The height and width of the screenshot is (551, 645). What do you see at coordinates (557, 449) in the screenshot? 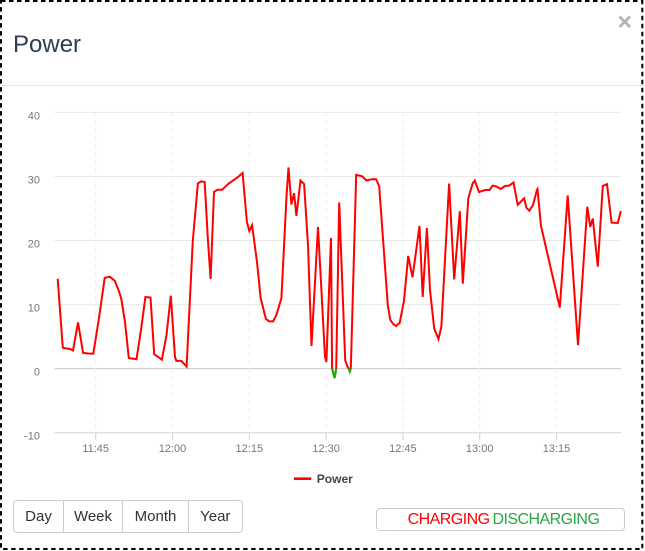
I see `svg-text: 13:15` at bounding box center [557, 449].